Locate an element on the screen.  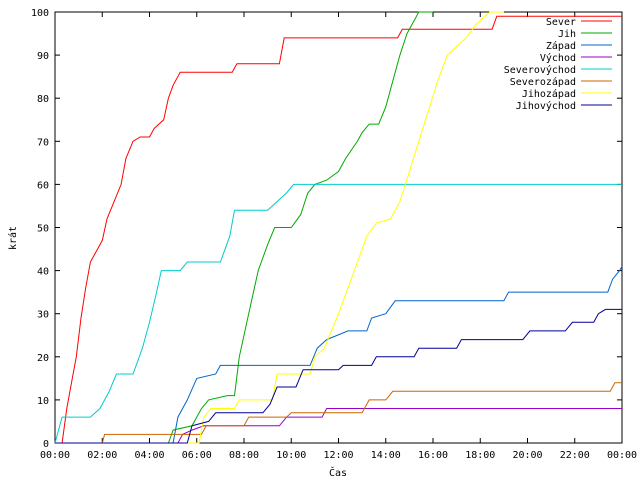
legend-label: Sever is located at coordinates (561, 22).